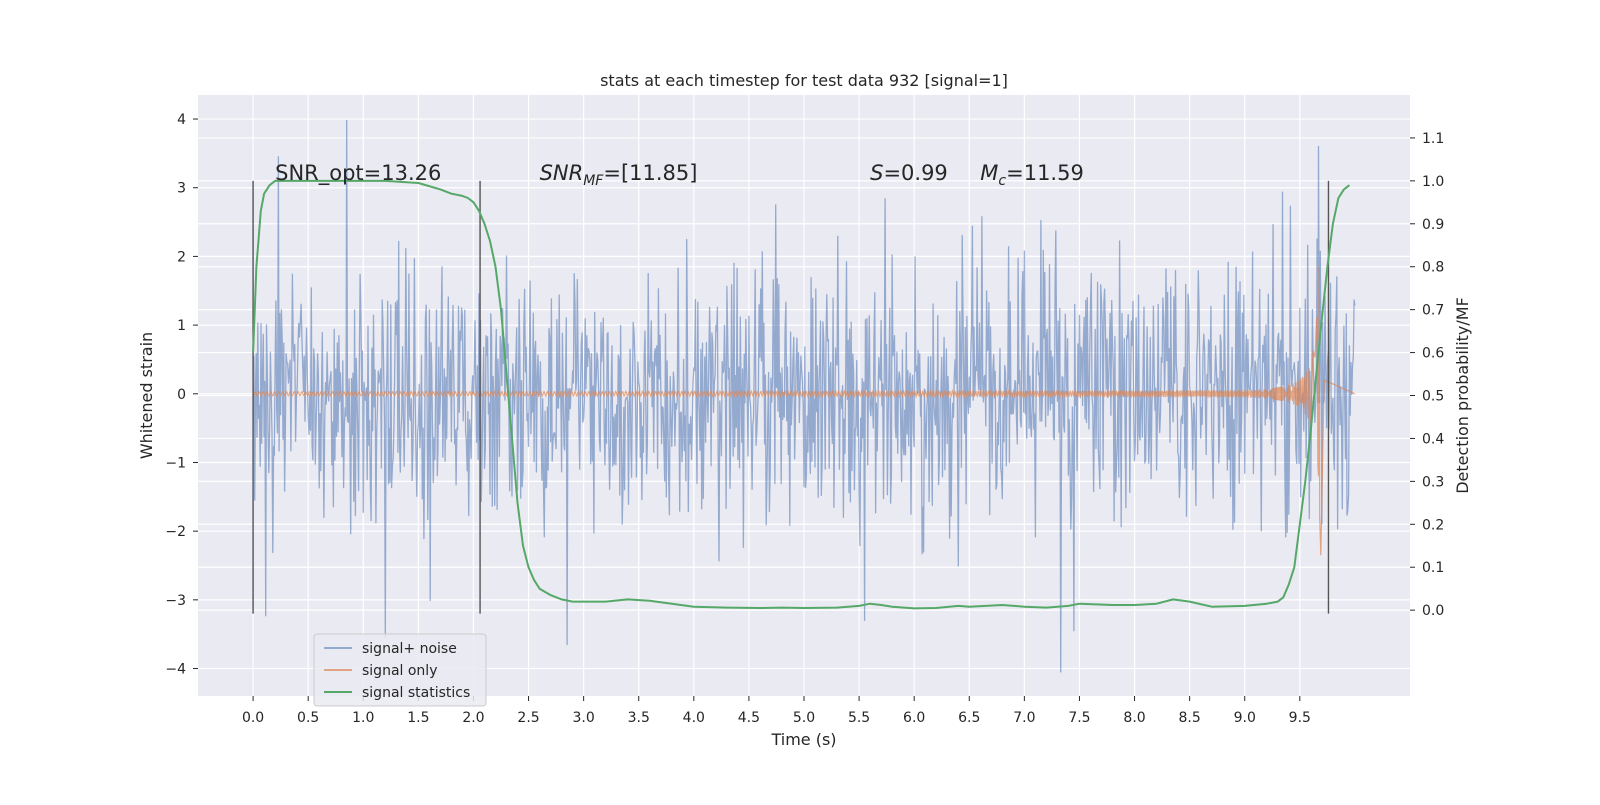 Image resolution: width=1600 pixels, height=805 pixels. What do you see at coordinates (175, 463) in the screenshot?
I see `y-tick-label-left: −1` at bounding box center [175, 463].